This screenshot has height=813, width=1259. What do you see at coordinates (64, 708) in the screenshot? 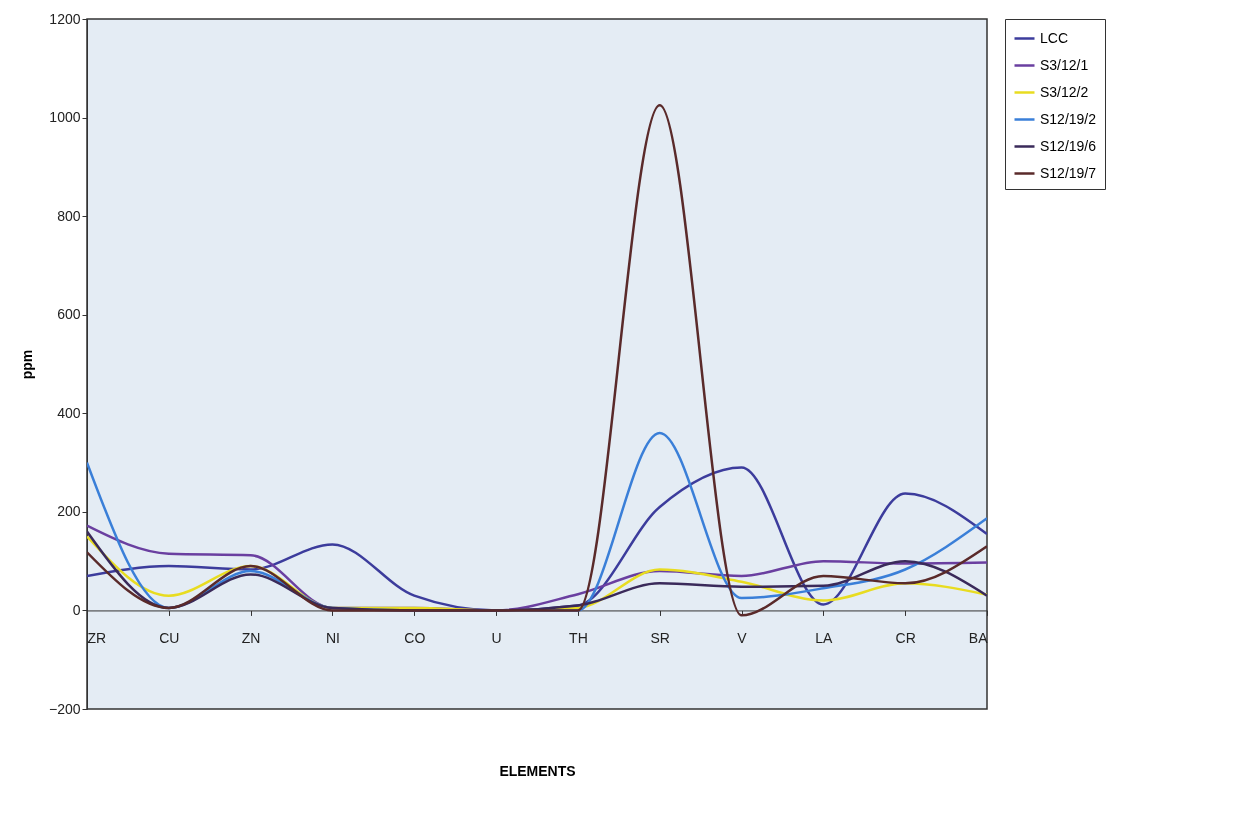
I see `y-tick-label: −200` at bounding box center [64, 708].